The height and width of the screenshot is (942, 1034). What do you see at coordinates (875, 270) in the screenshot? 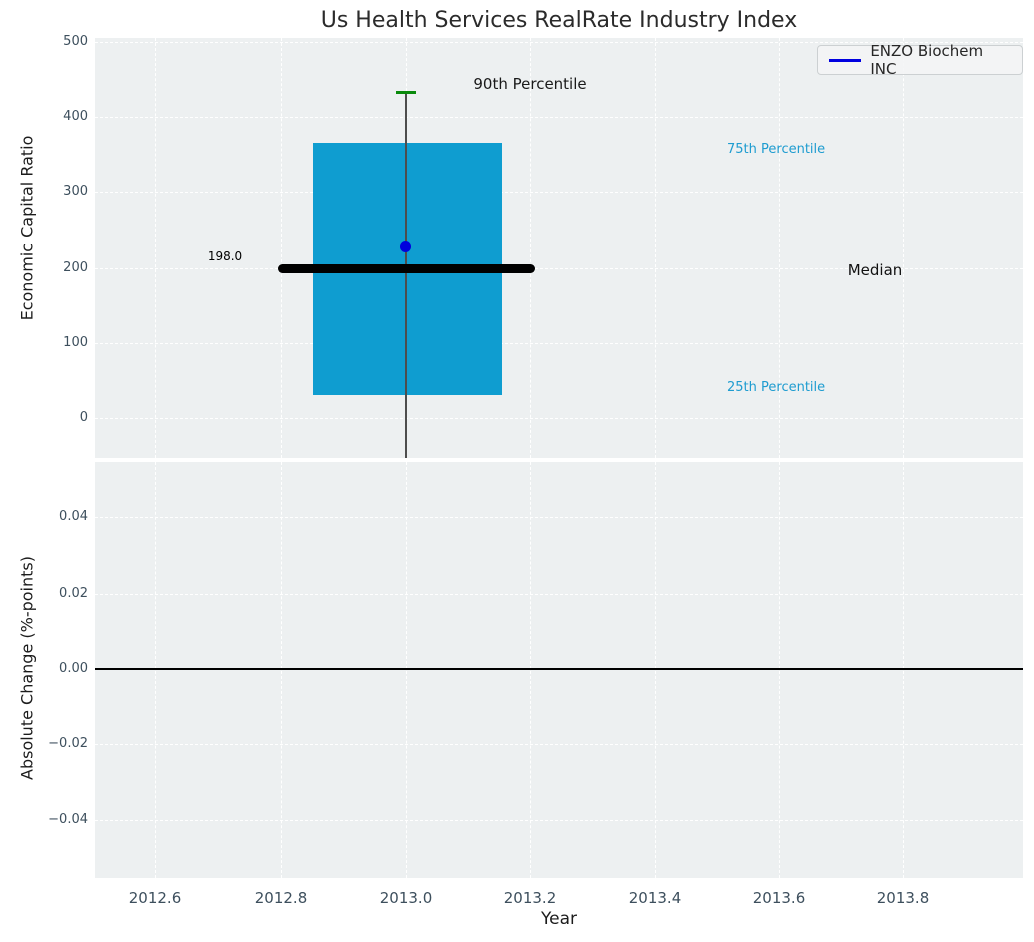
I see `median-annotation: Median` at bounding box center [875, 270].